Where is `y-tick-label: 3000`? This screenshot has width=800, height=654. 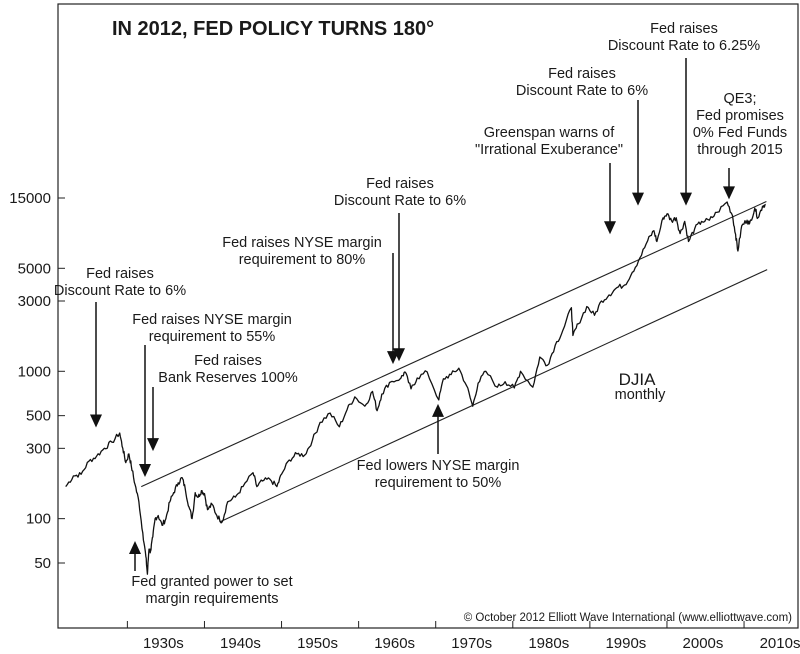
y-tick-label: 3000 is located at coordinates (34, 301).